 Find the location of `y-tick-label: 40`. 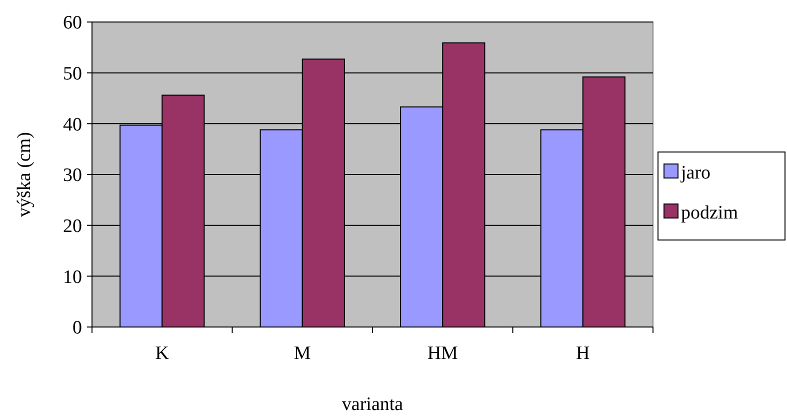

y-tick-label: 40 is located at coordinates (72, 125).